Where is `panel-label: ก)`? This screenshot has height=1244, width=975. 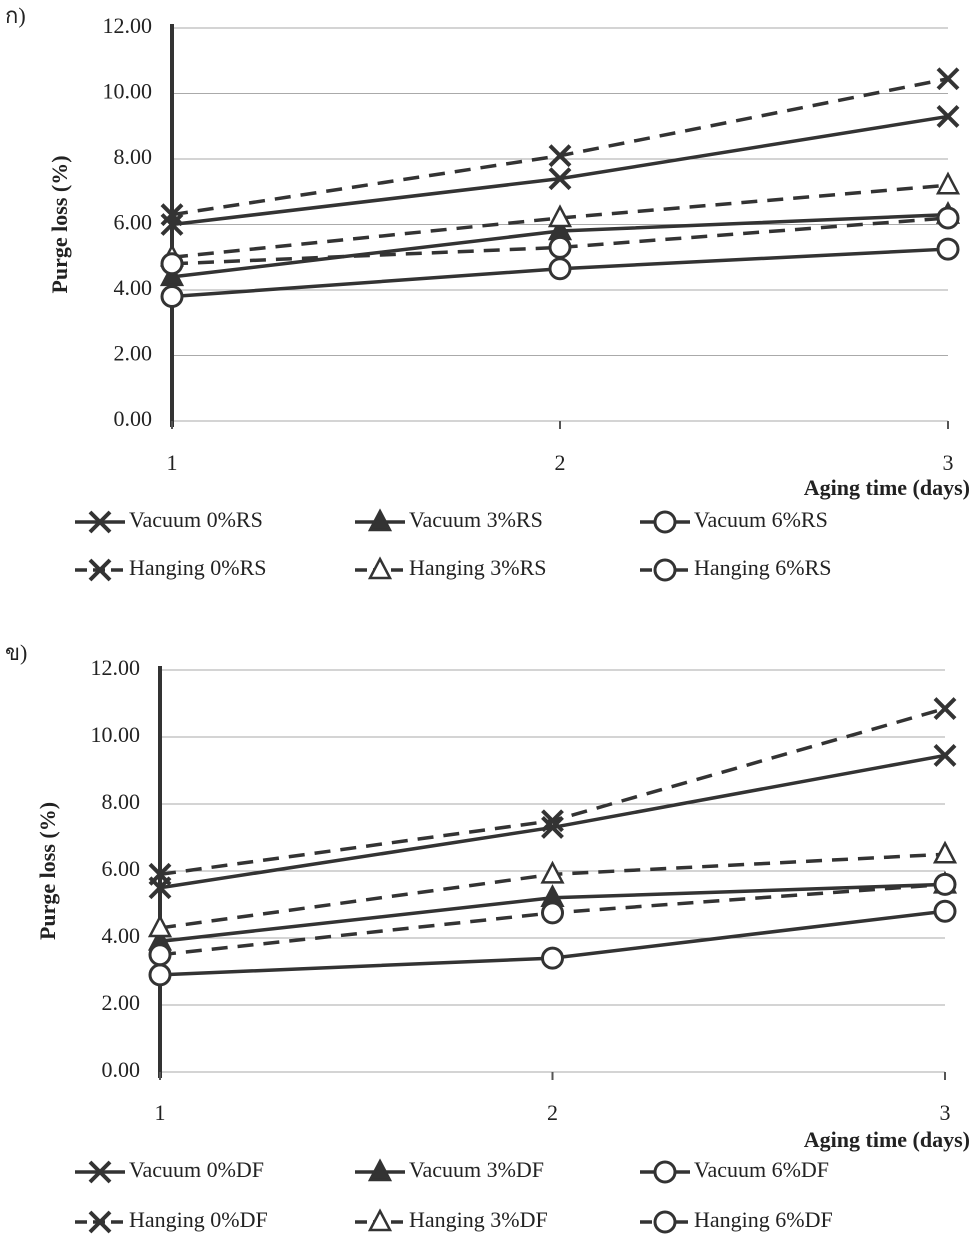 panel-label: ก) is located at coordinates (15, 15).